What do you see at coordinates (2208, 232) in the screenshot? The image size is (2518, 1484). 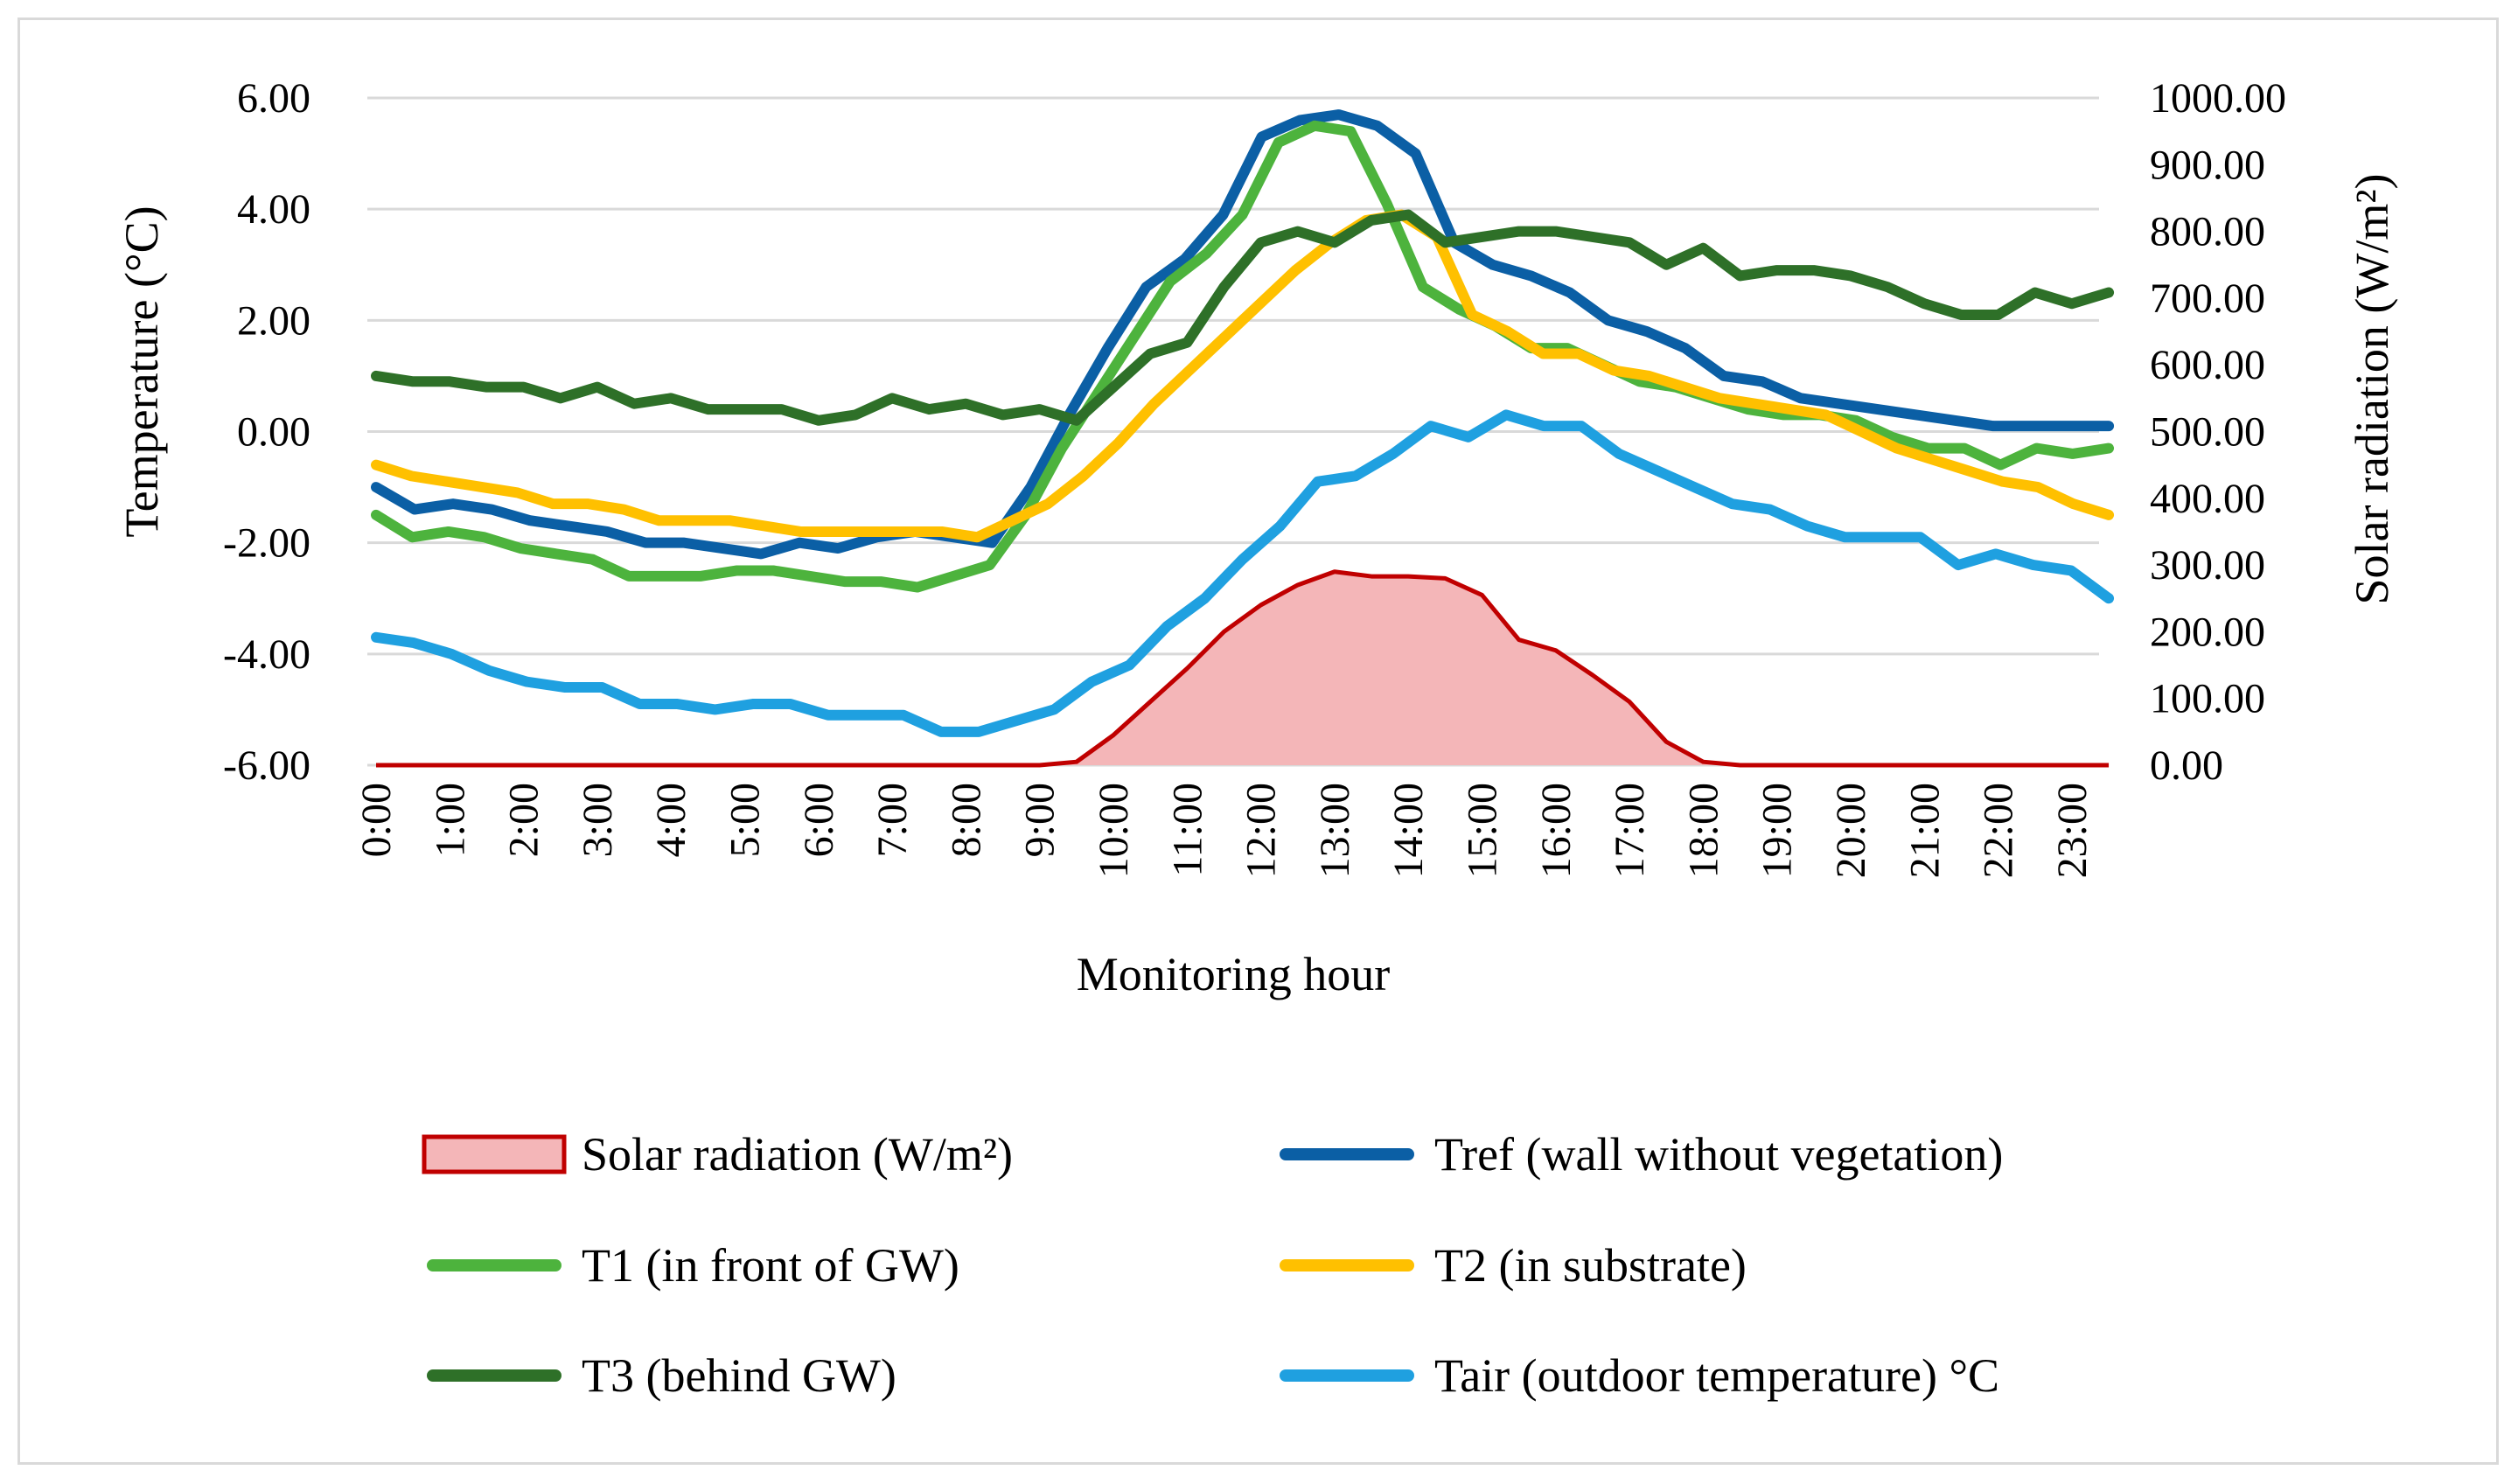 I see `y2-tick-label: 800.00` at bounding box center [2208, 232].